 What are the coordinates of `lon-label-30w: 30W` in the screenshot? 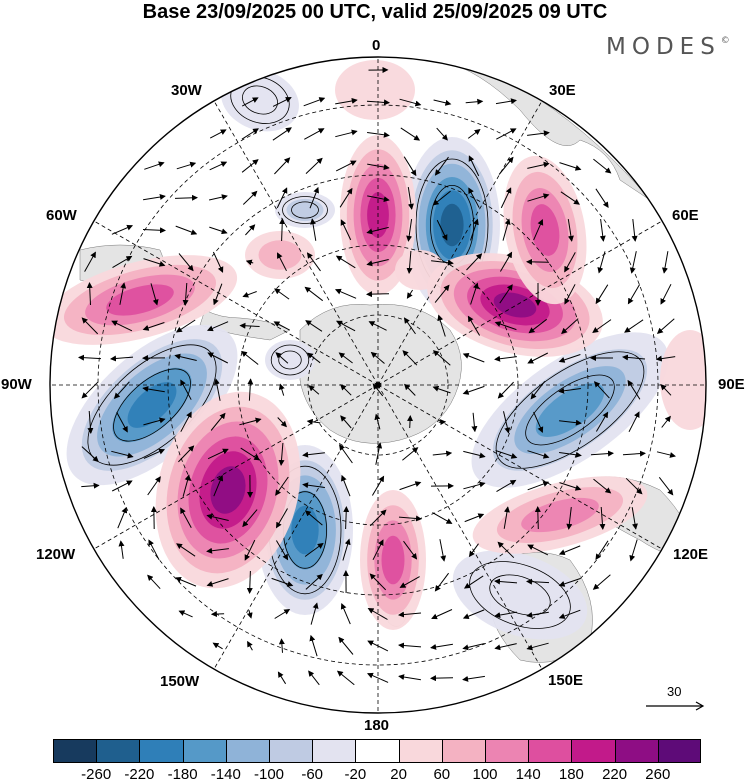 It's located at (186, 90).